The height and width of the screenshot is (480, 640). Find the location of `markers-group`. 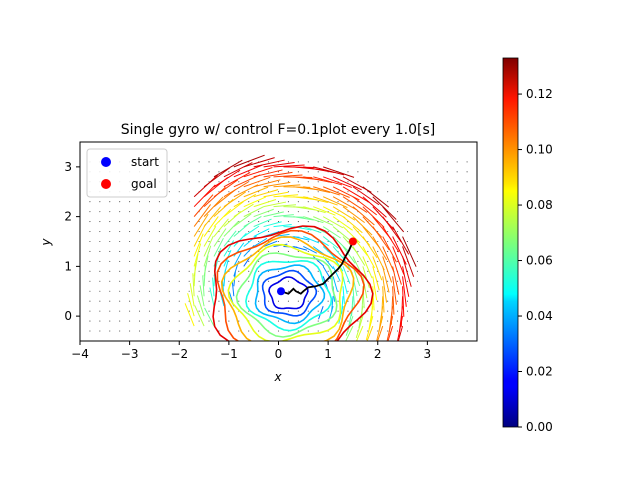

markers-group is located at coordinates (316, 266).